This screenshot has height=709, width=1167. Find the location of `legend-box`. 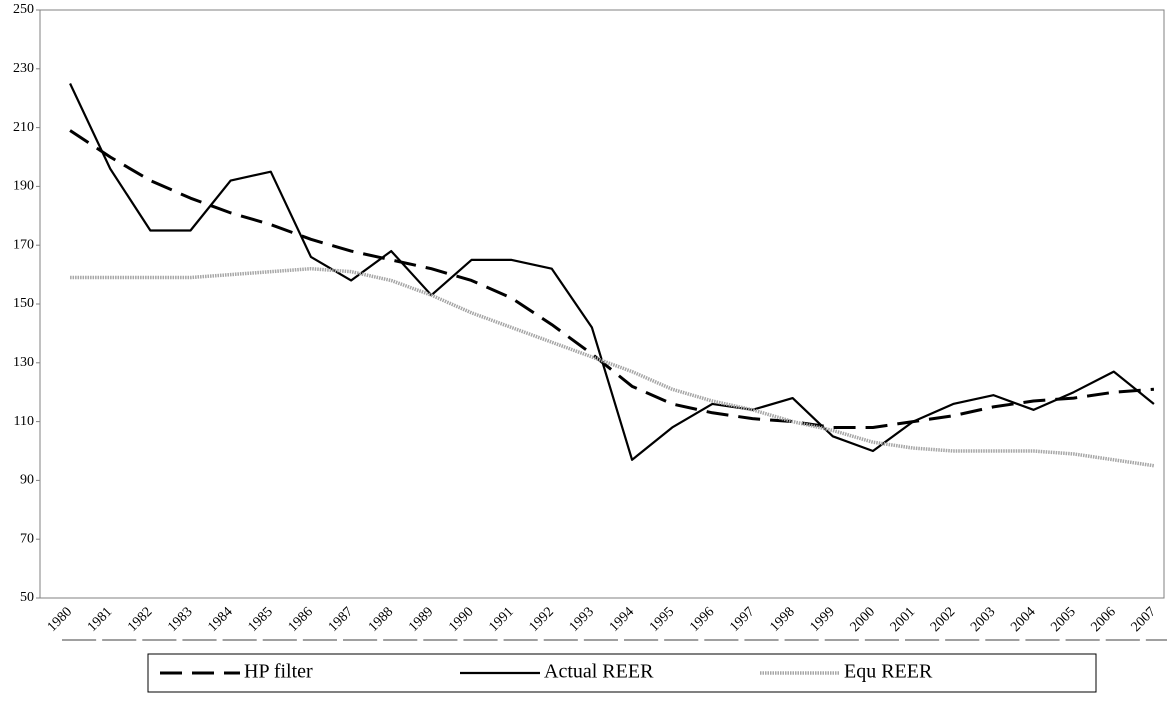

legend-box is located at coordinates (622, 673).